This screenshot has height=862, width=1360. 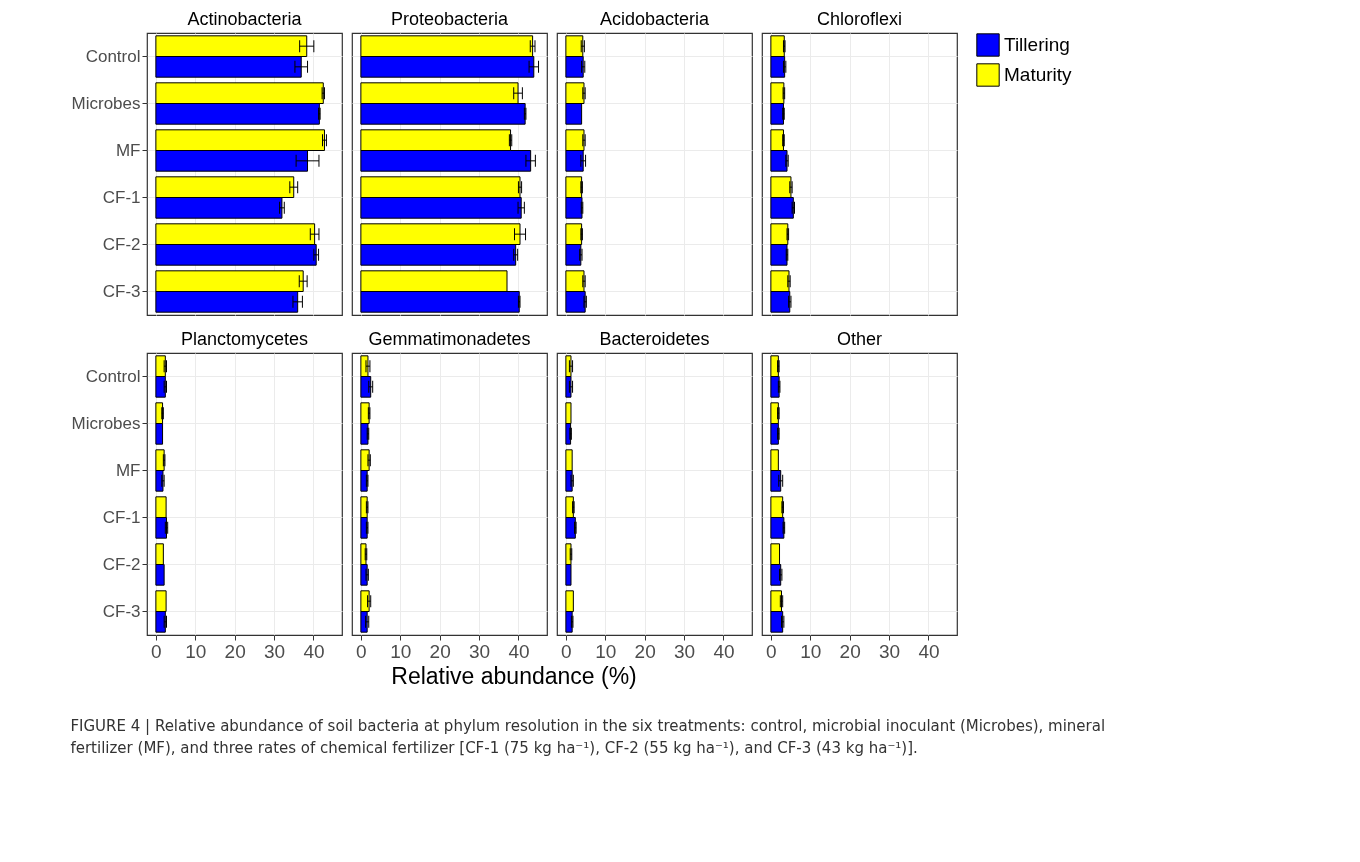 I want to click on caption: FIGURE 4 | Relative abundance of soil bacteria at phylum resolution in the six treatments: control, microbial inoculant (Microbes), mineral fertilizer (MF), and three rates of chemical fertilizer [CF-1 (75 kg ha⁻¹), CF-2 (55 kg ha⁻¹), and CF-3 (43 kg ha⁻¹)]., so click(x=588, y=736).